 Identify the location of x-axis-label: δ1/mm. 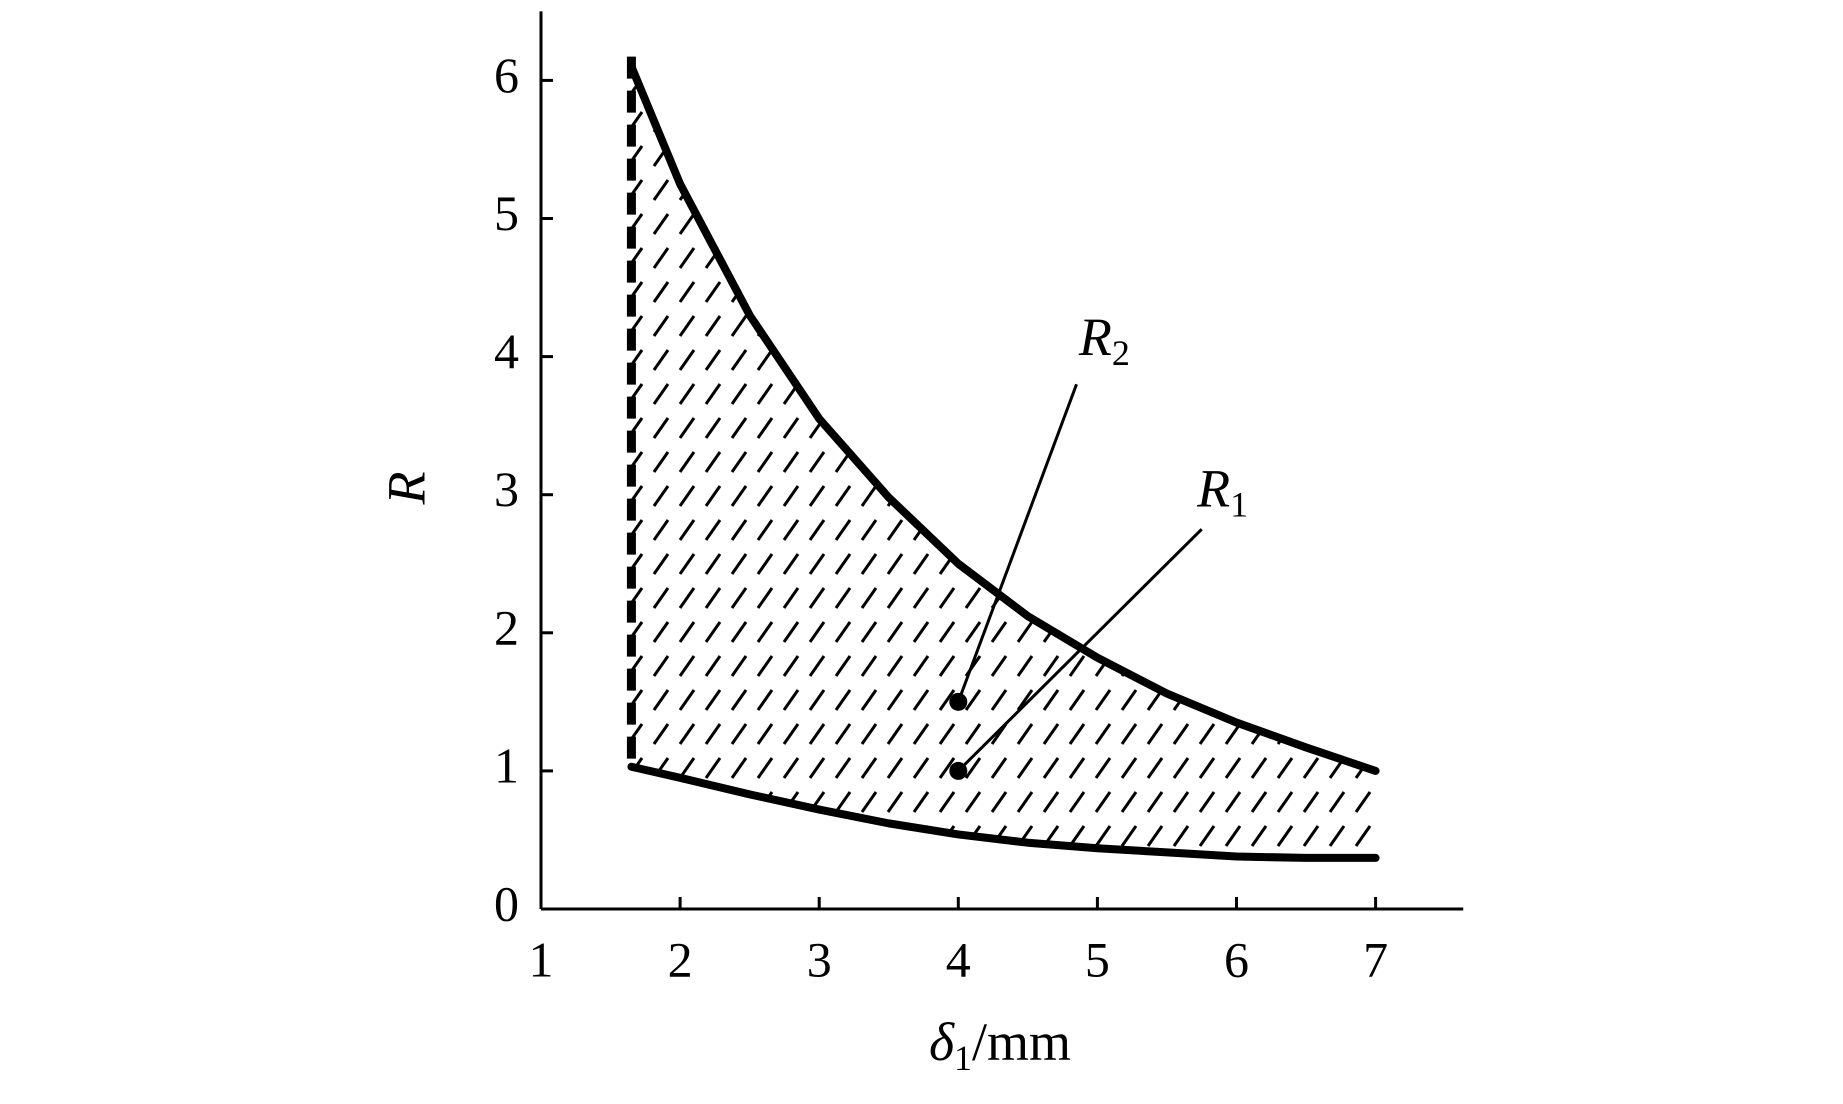
(1000, 1045).